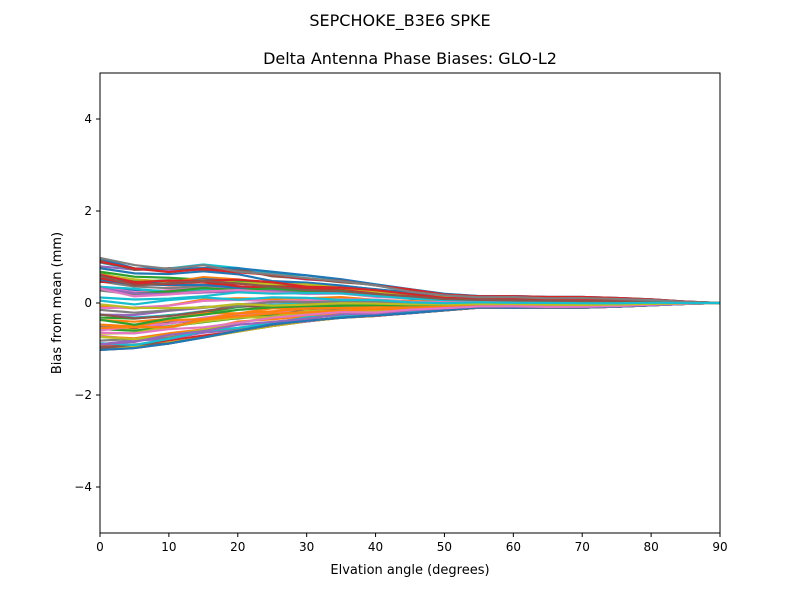 The image size is (800, 600). What do you see at coordinates (409, 570) in the screenshot?
I see `x-axis-label: Elvation angle (degrees)` at bounding box center [409, 570].